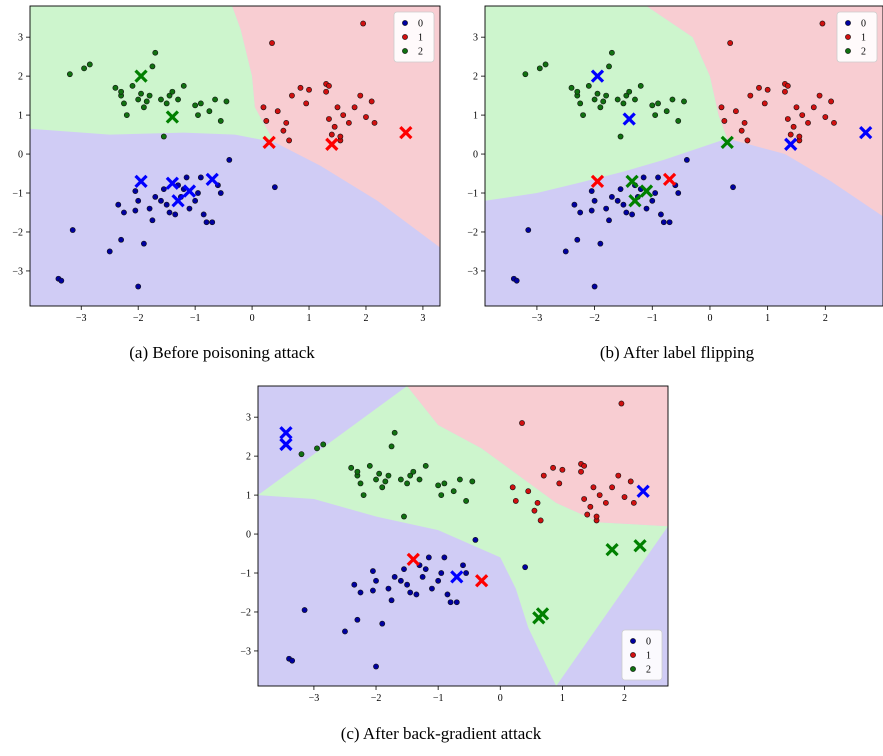 Image resolution: width=883 pixels, height=756 pixels. I want to click on y-tick-label: 1, so click(475, 116).